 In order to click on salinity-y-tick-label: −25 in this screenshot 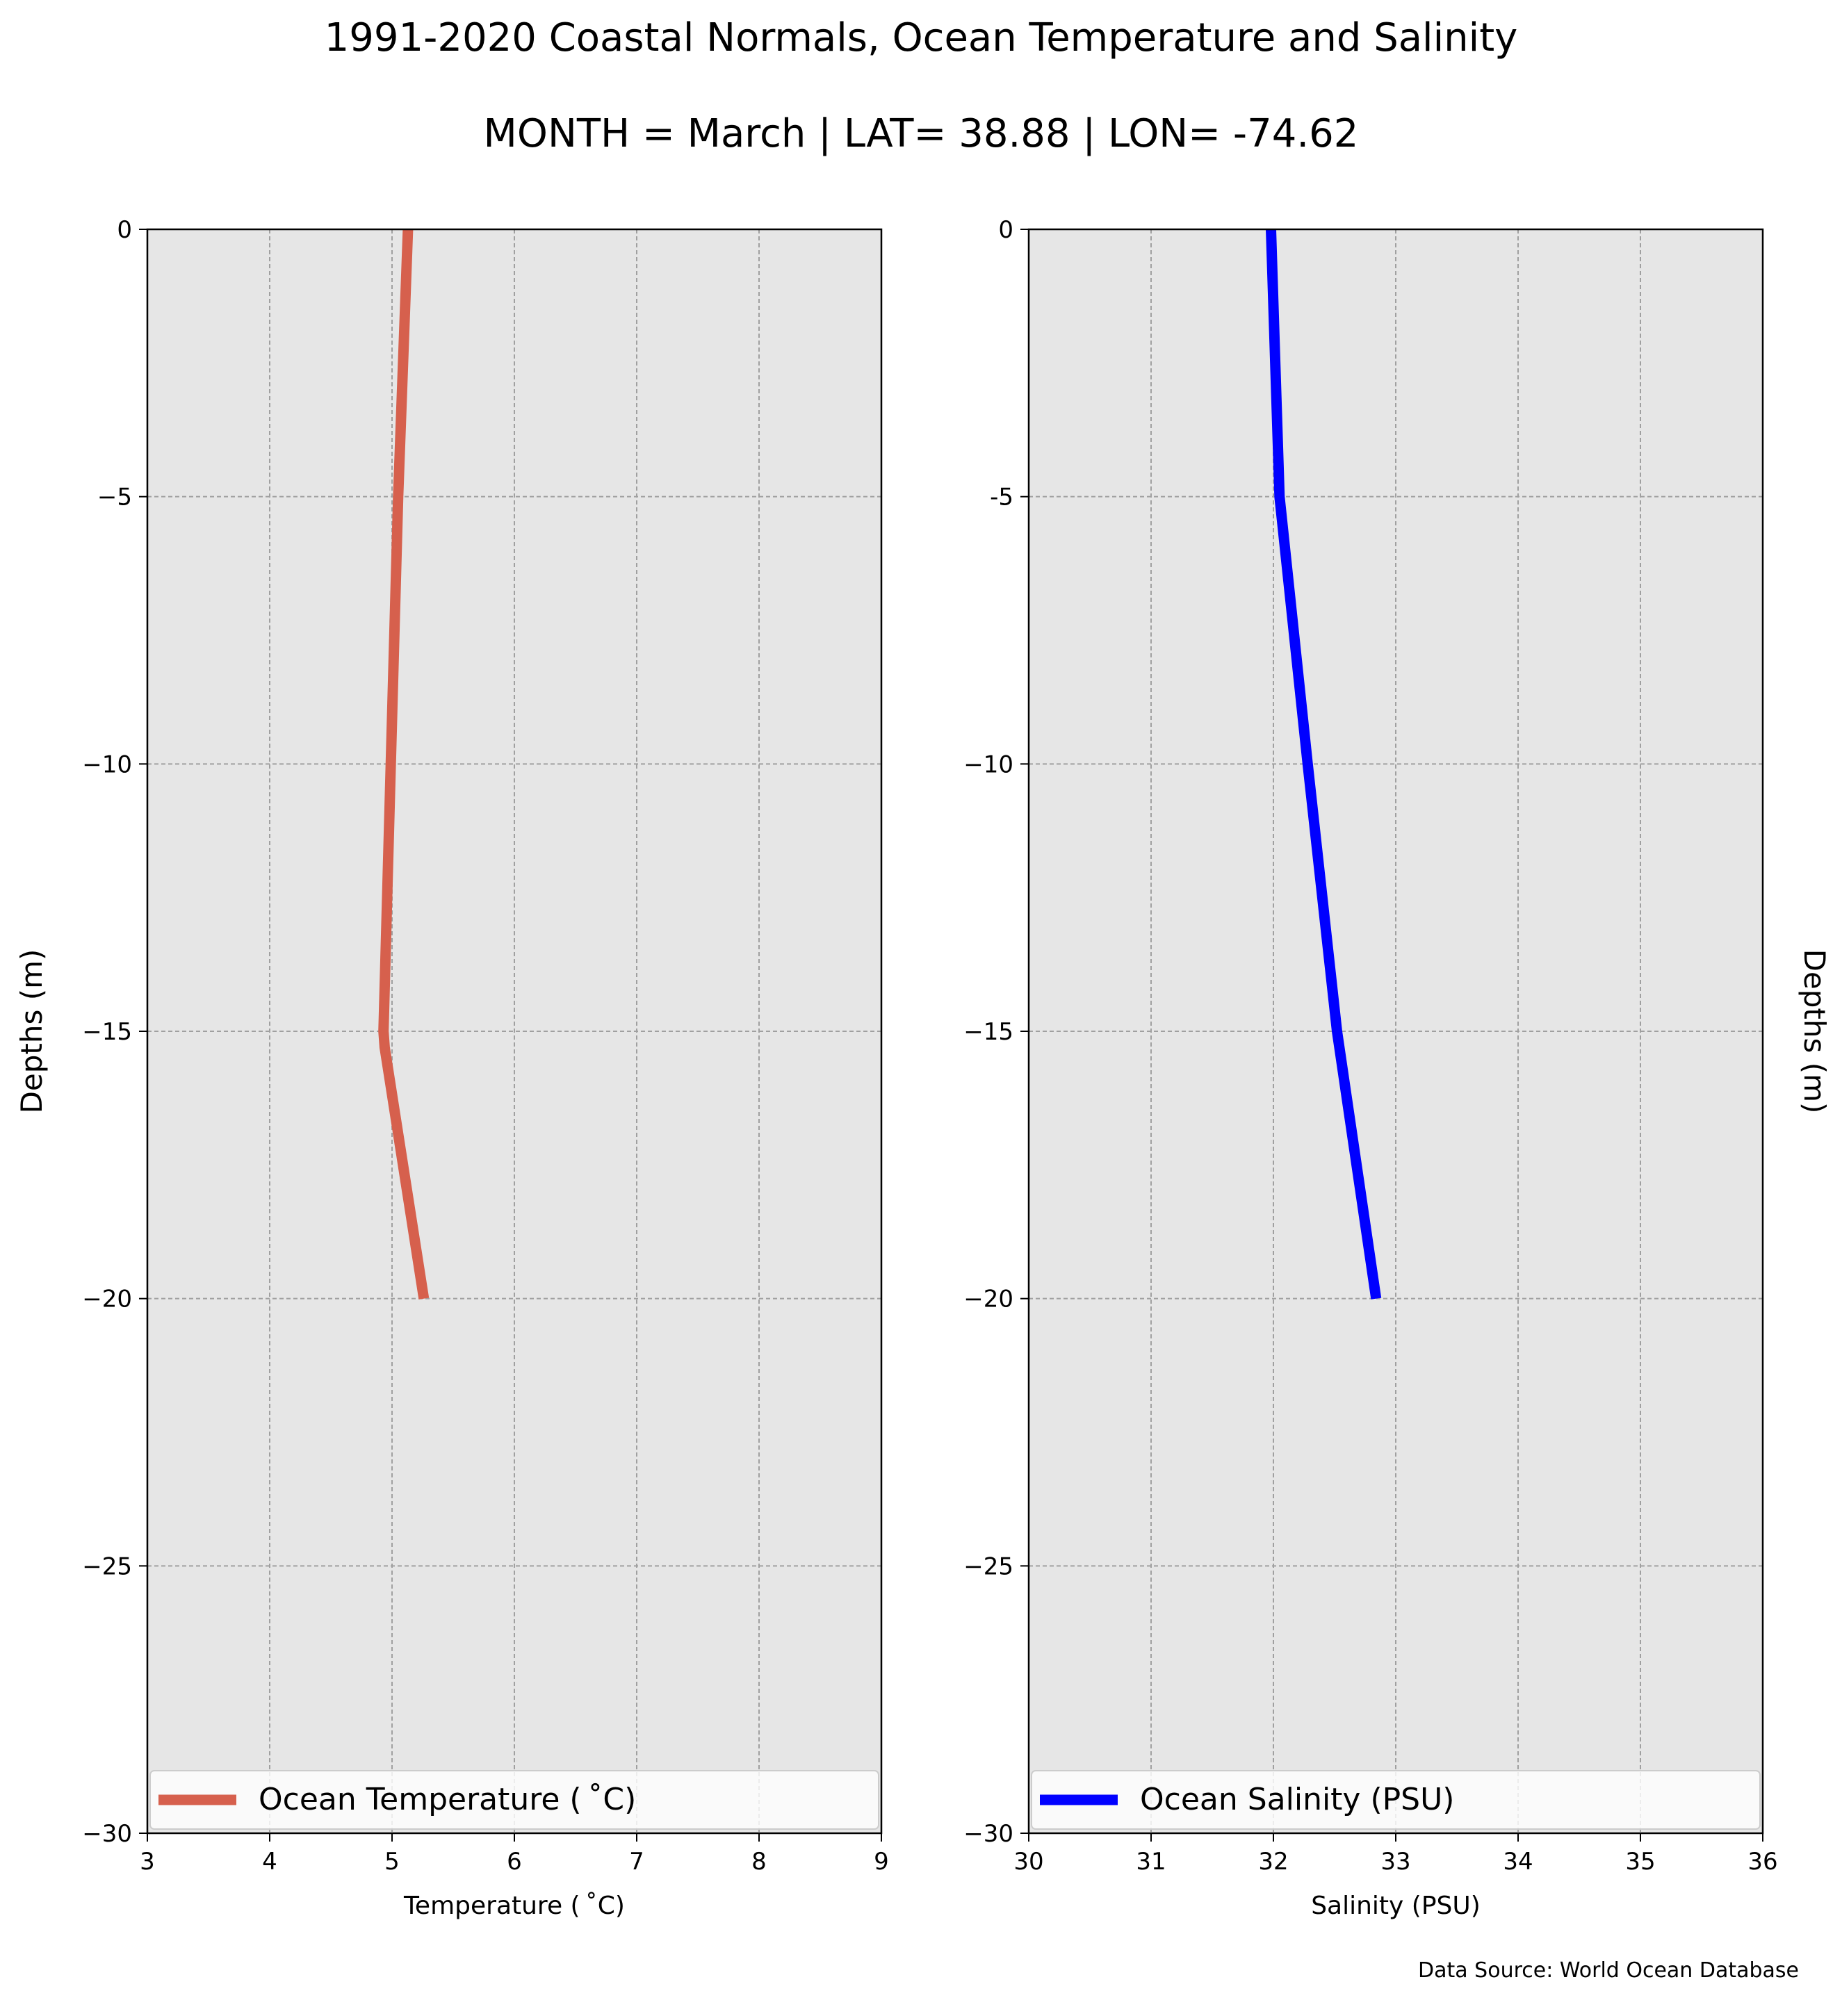, I will do `click(988, 1566)`.